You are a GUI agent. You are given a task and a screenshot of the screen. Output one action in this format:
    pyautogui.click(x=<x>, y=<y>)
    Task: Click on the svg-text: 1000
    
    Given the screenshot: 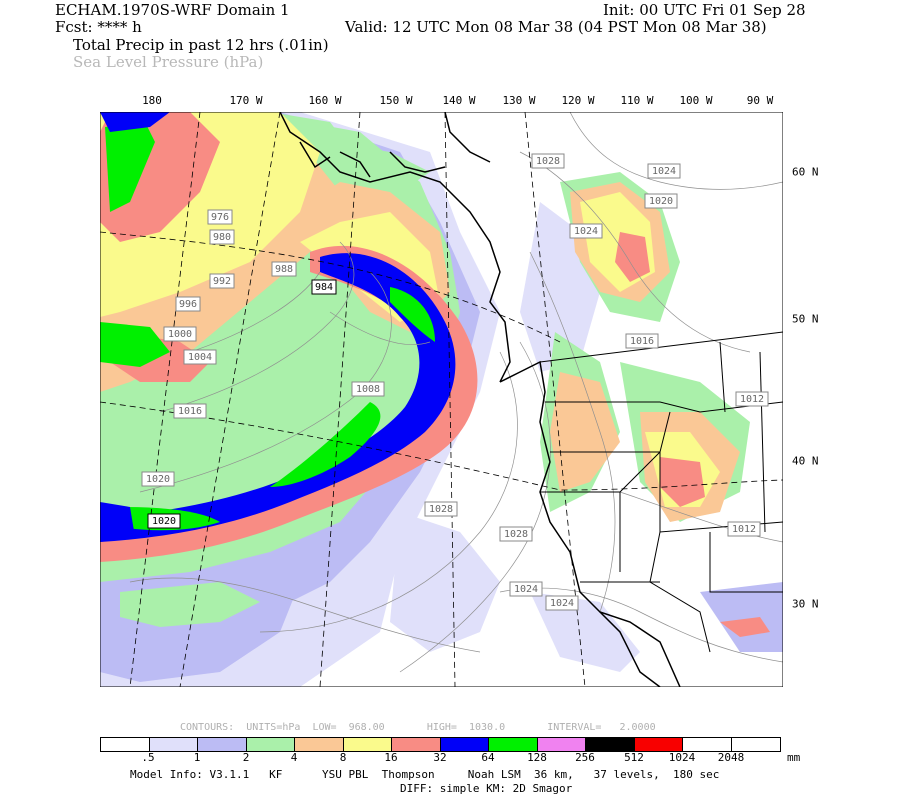 What is the action you would take?
    pyautogui.click(x=180, y=334)
    